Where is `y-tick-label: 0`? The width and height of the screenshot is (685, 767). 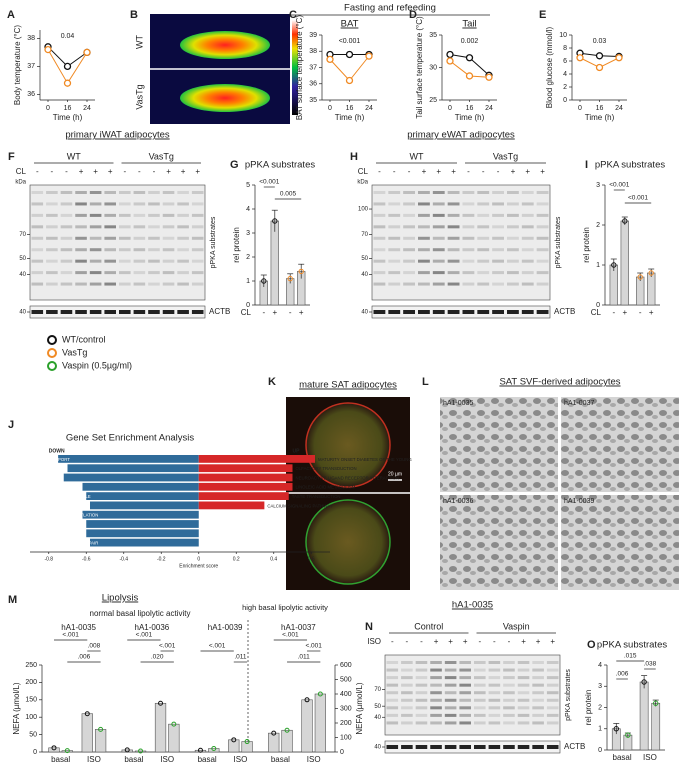
y-tick-label: 0 is located at coordinates (248, 305).